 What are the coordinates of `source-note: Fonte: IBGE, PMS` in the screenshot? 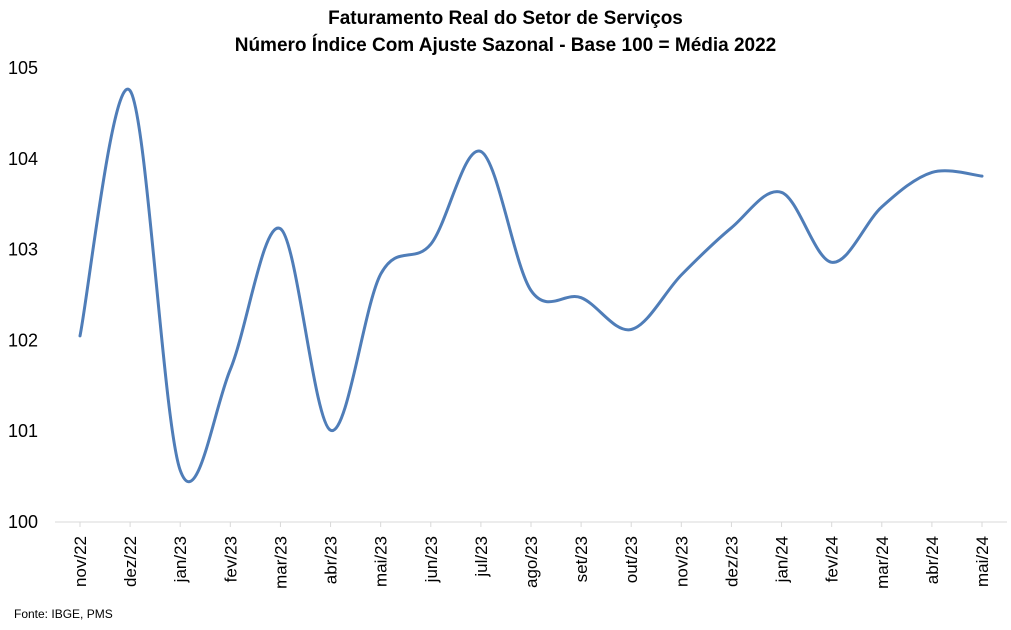 It's located at (63, 614).